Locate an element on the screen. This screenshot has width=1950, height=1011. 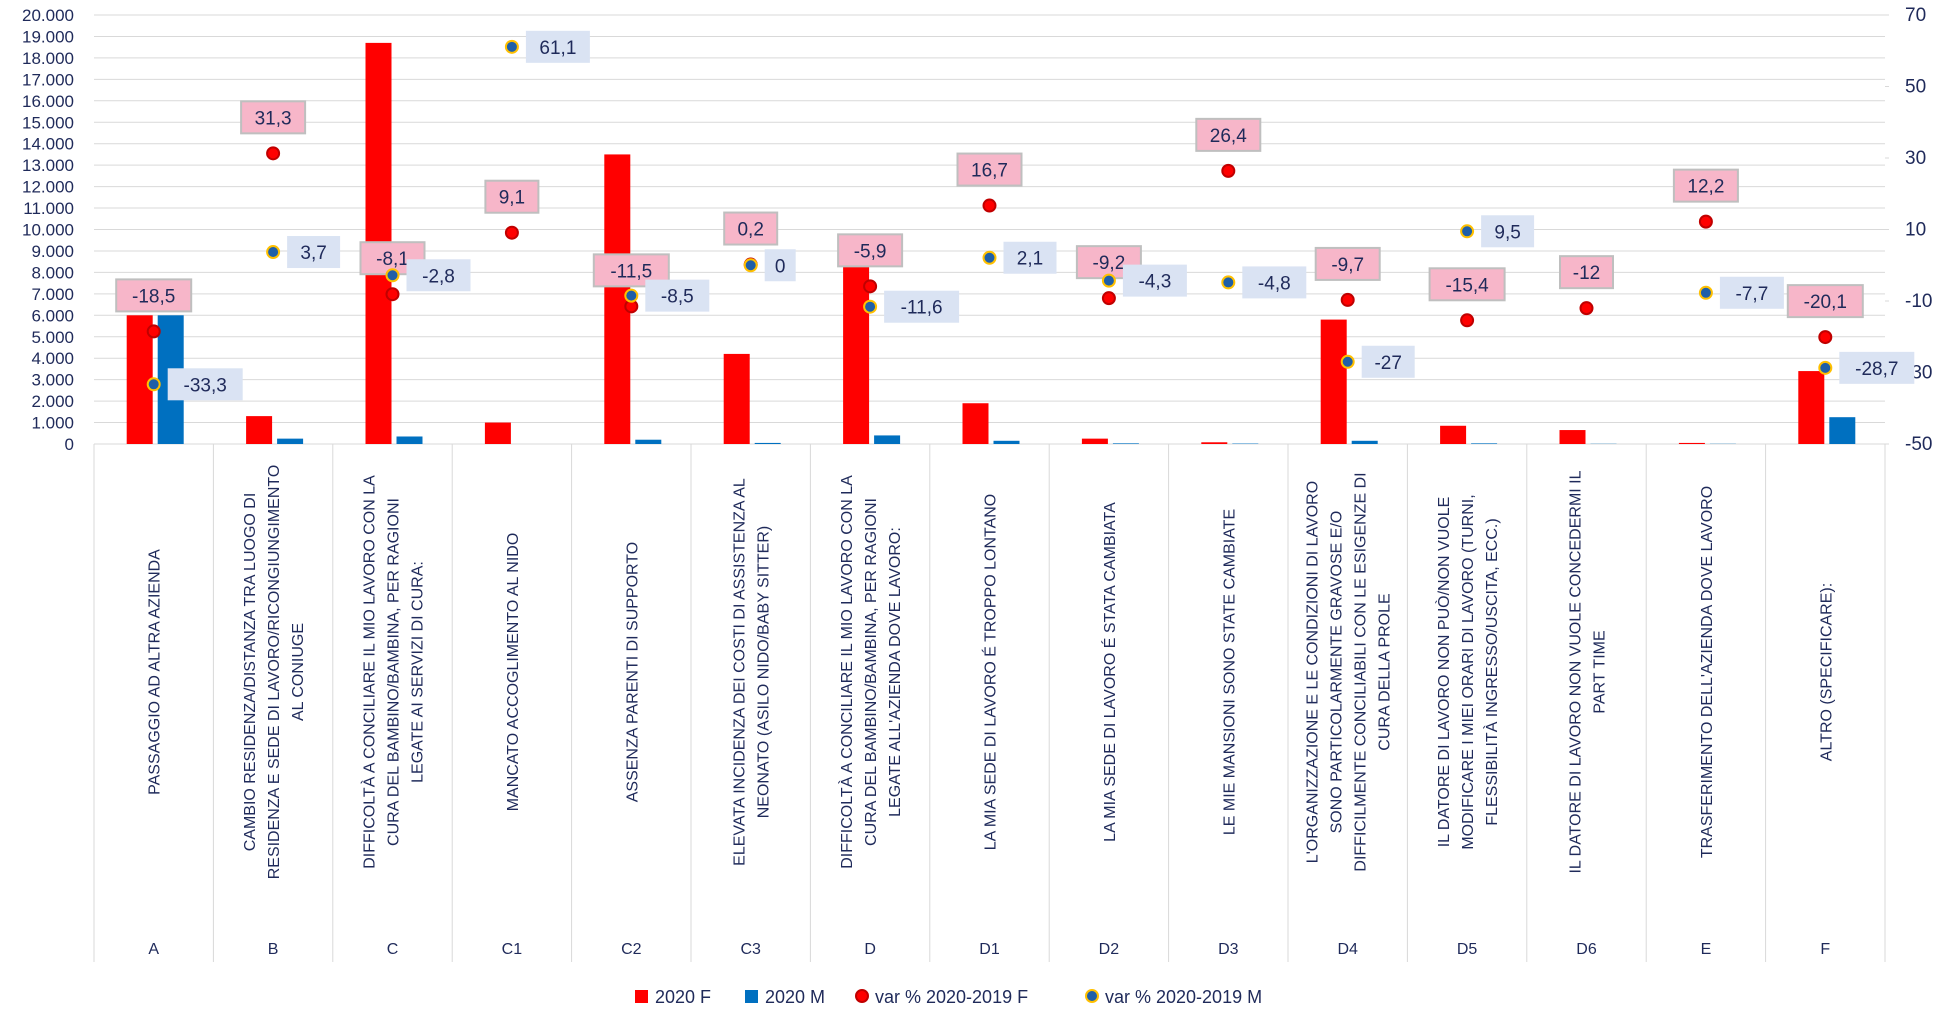
legend-label: 2020 M is located at coordinates (795, 996).